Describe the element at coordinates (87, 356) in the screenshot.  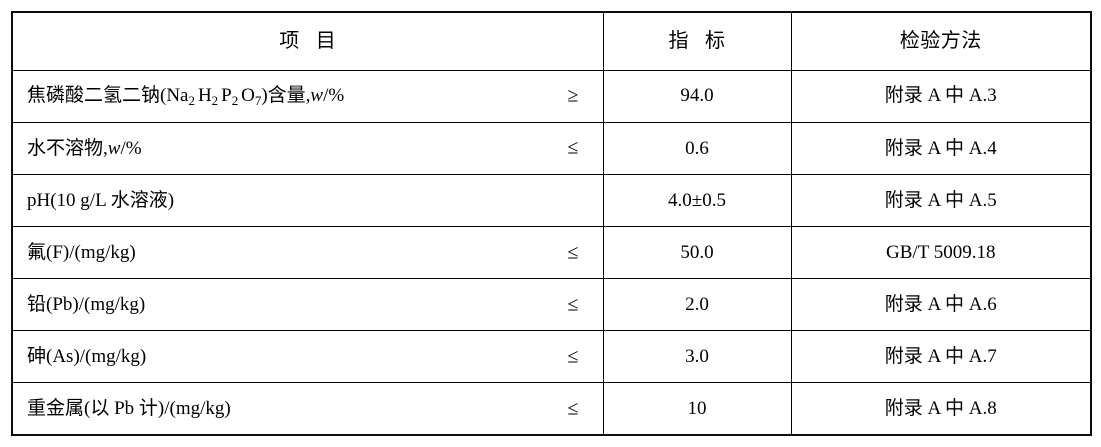
I see `item-label-6: 砷(As)/(mg/kg)` at that location.